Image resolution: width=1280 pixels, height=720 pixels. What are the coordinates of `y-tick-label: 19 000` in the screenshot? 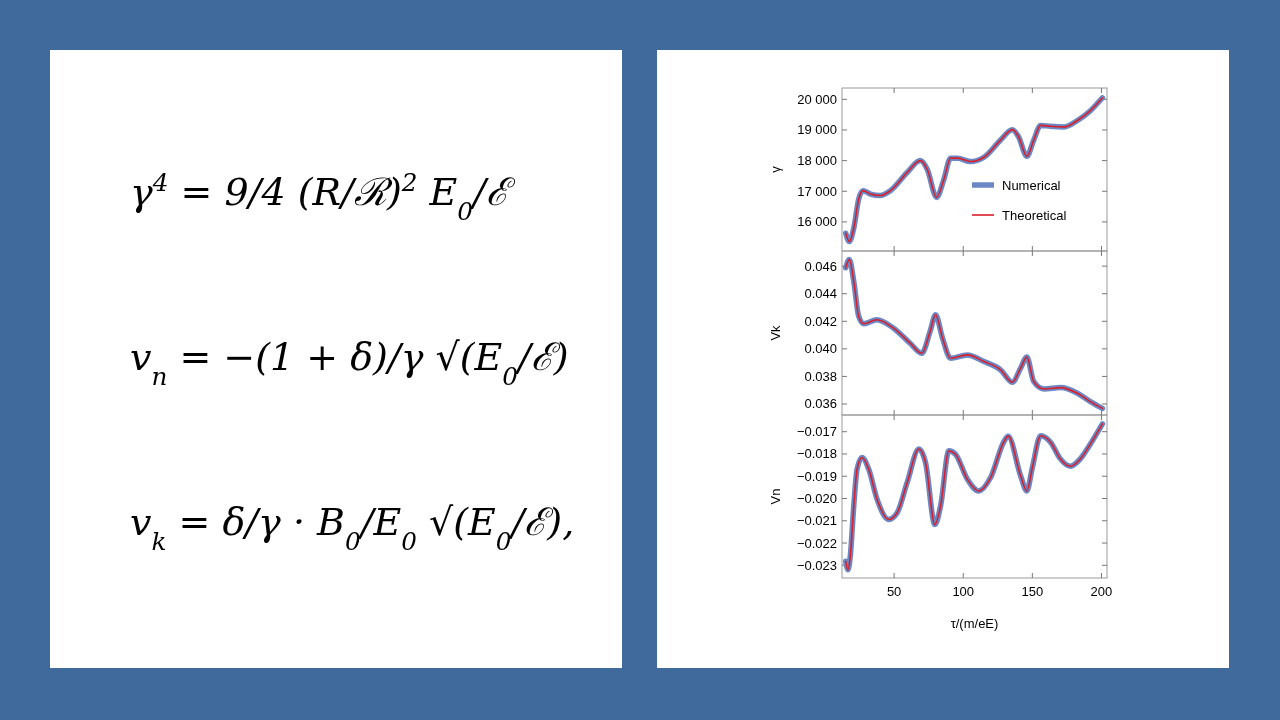 It's located at (817, 130).